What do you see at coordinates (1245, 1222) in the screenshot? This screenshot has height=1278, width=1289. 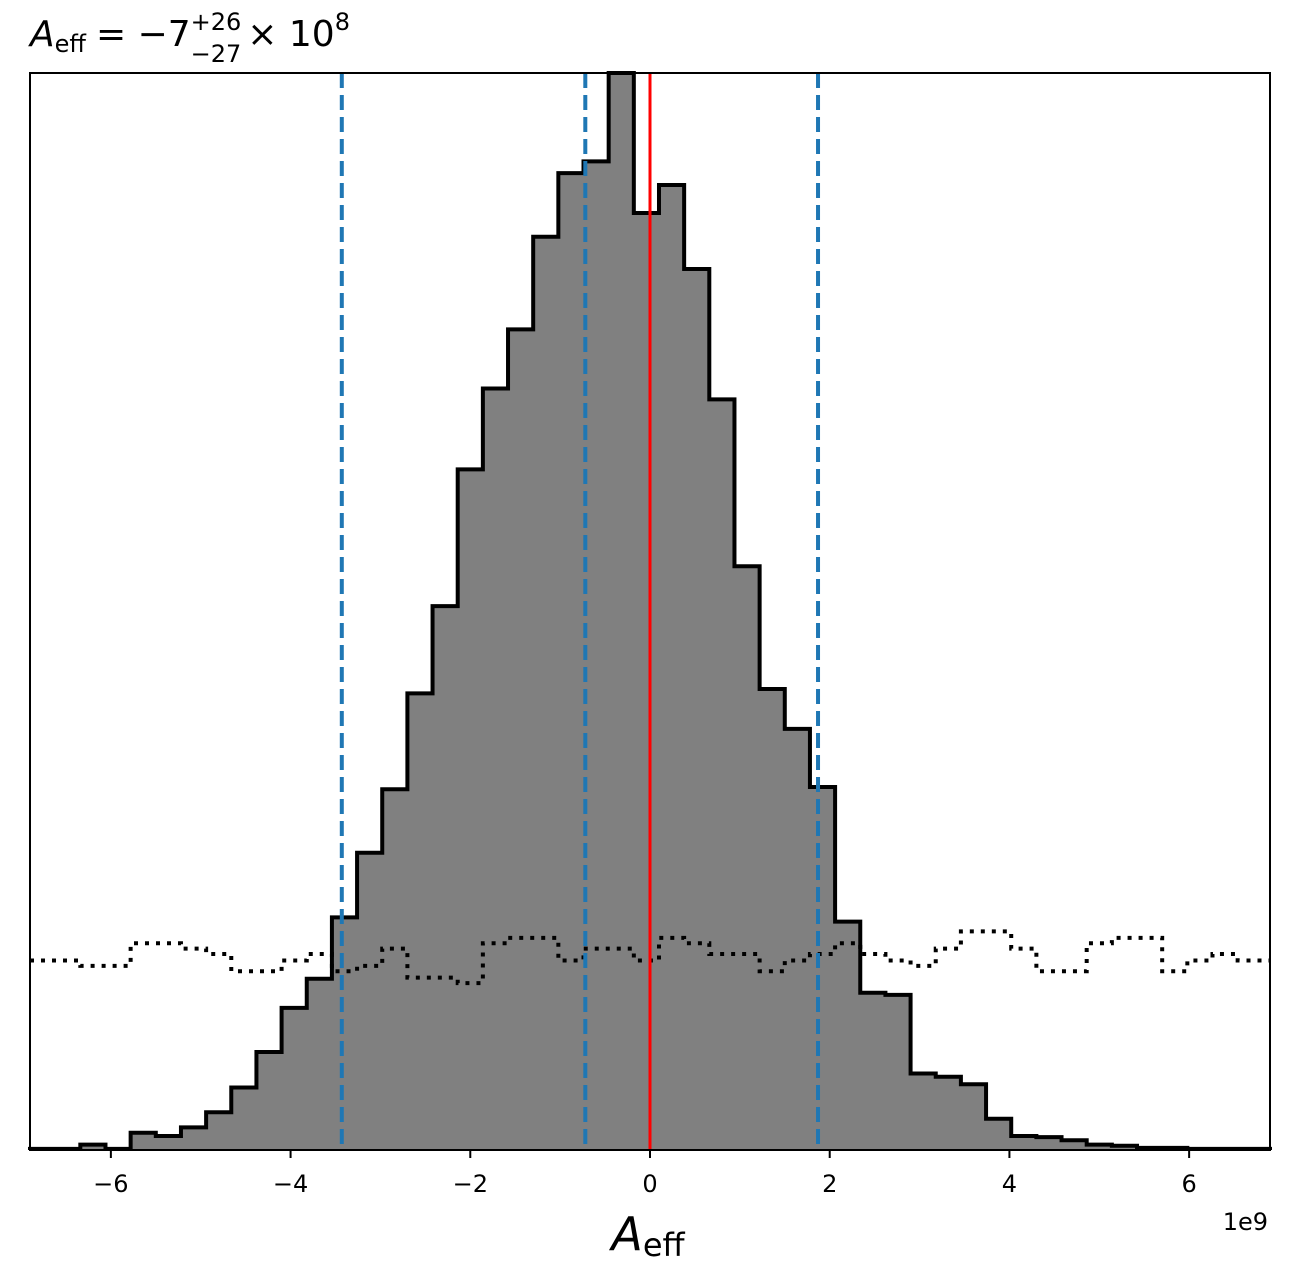 I see `x-offset-label: 1e9` at bounding box center [1245, 1222].